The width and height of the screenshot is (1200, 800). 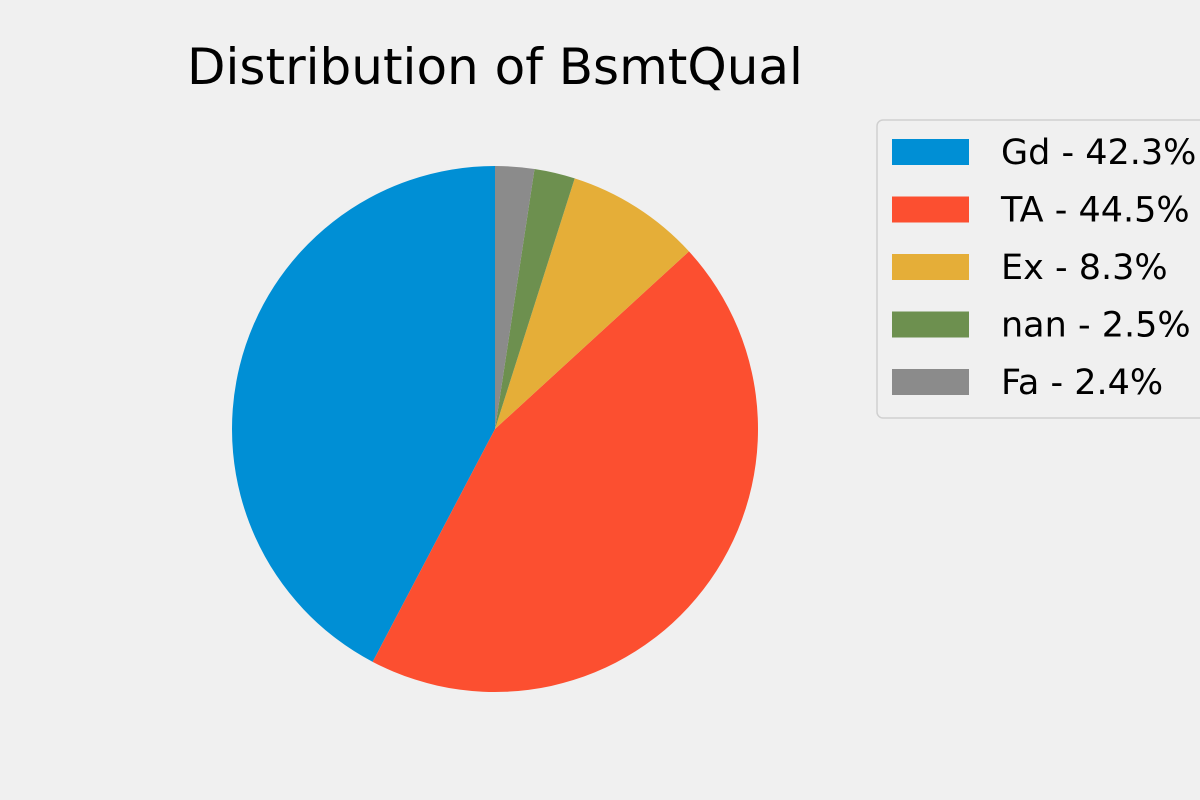 What do you see at coordinates (1096, 326) in the screenshot?
I see `legend-label-nan: nan - 2.5%` at bounding box center [1096, 326].